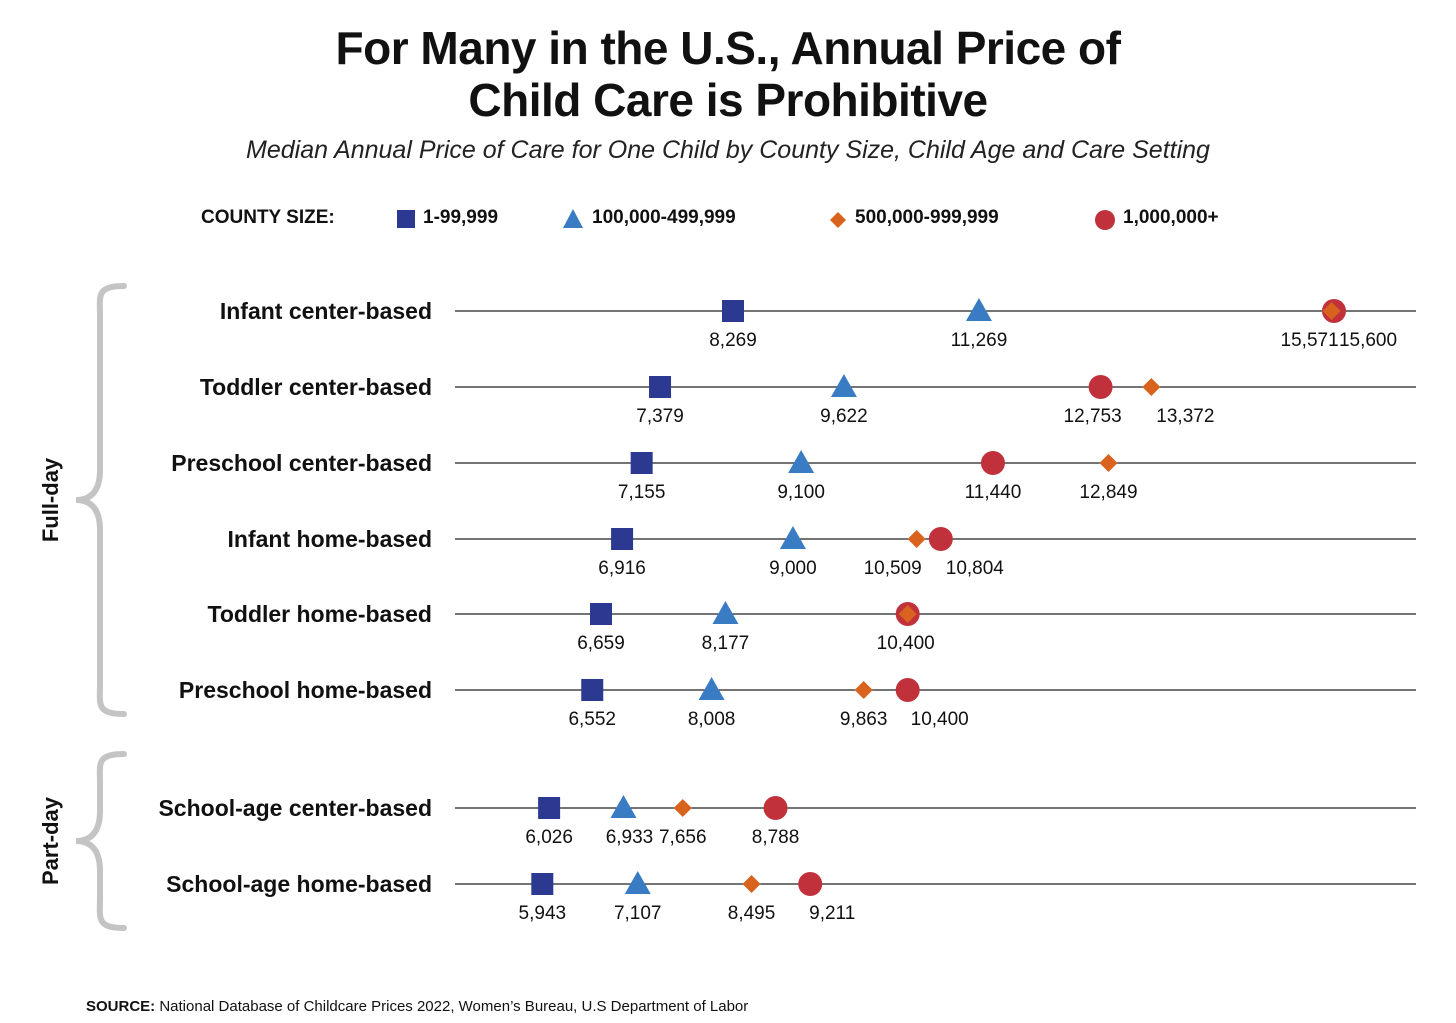 This screenshot has width=1456, height=1023. What do you see at coordinates (101, 841) in the screenshot?
I see `part-day-group-brace` at bounding box center [101, 841].